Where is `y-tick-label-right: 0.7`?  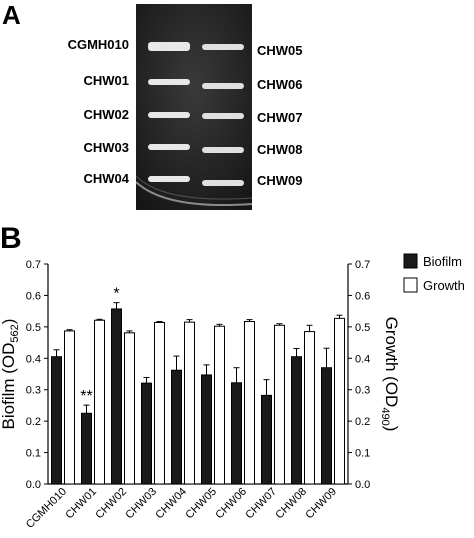 y-tick-label-right: 0.7 is located at coordinates (362, 265).